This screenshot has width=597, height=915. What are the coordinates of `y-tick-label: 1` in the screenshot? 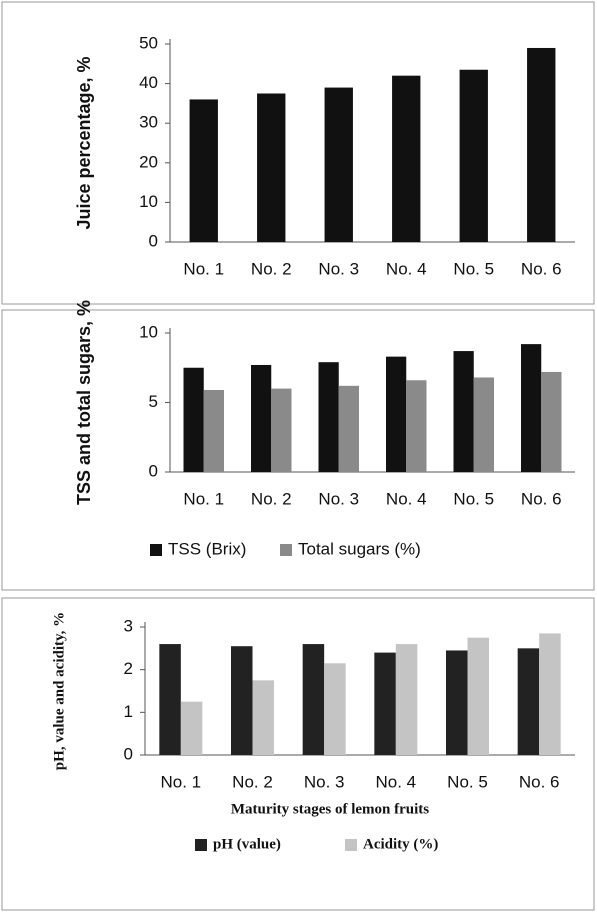 It's located at (128, 711).